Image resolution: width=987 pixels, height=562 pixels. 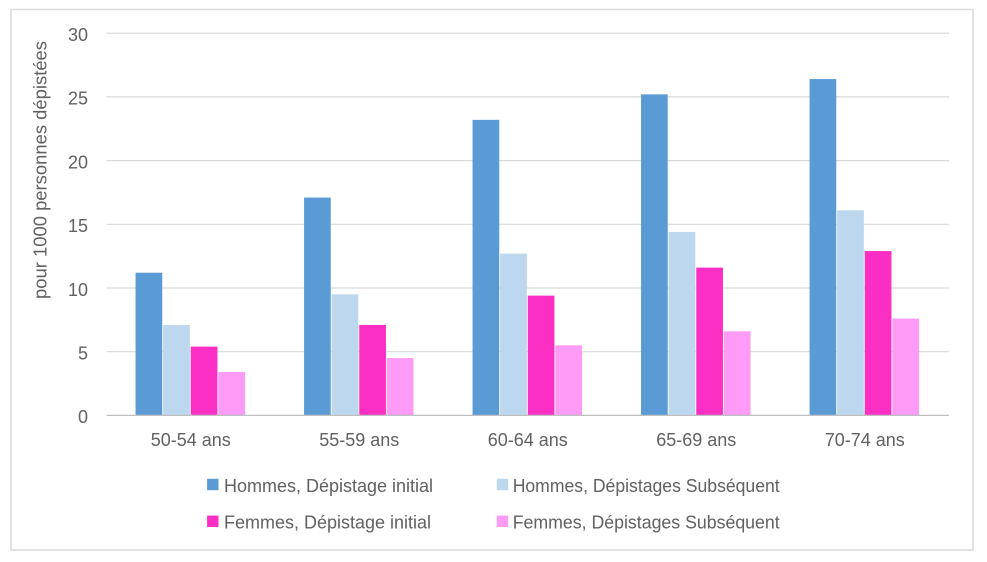 I want to click on svg-text: 10, so click(x=78, y=290).